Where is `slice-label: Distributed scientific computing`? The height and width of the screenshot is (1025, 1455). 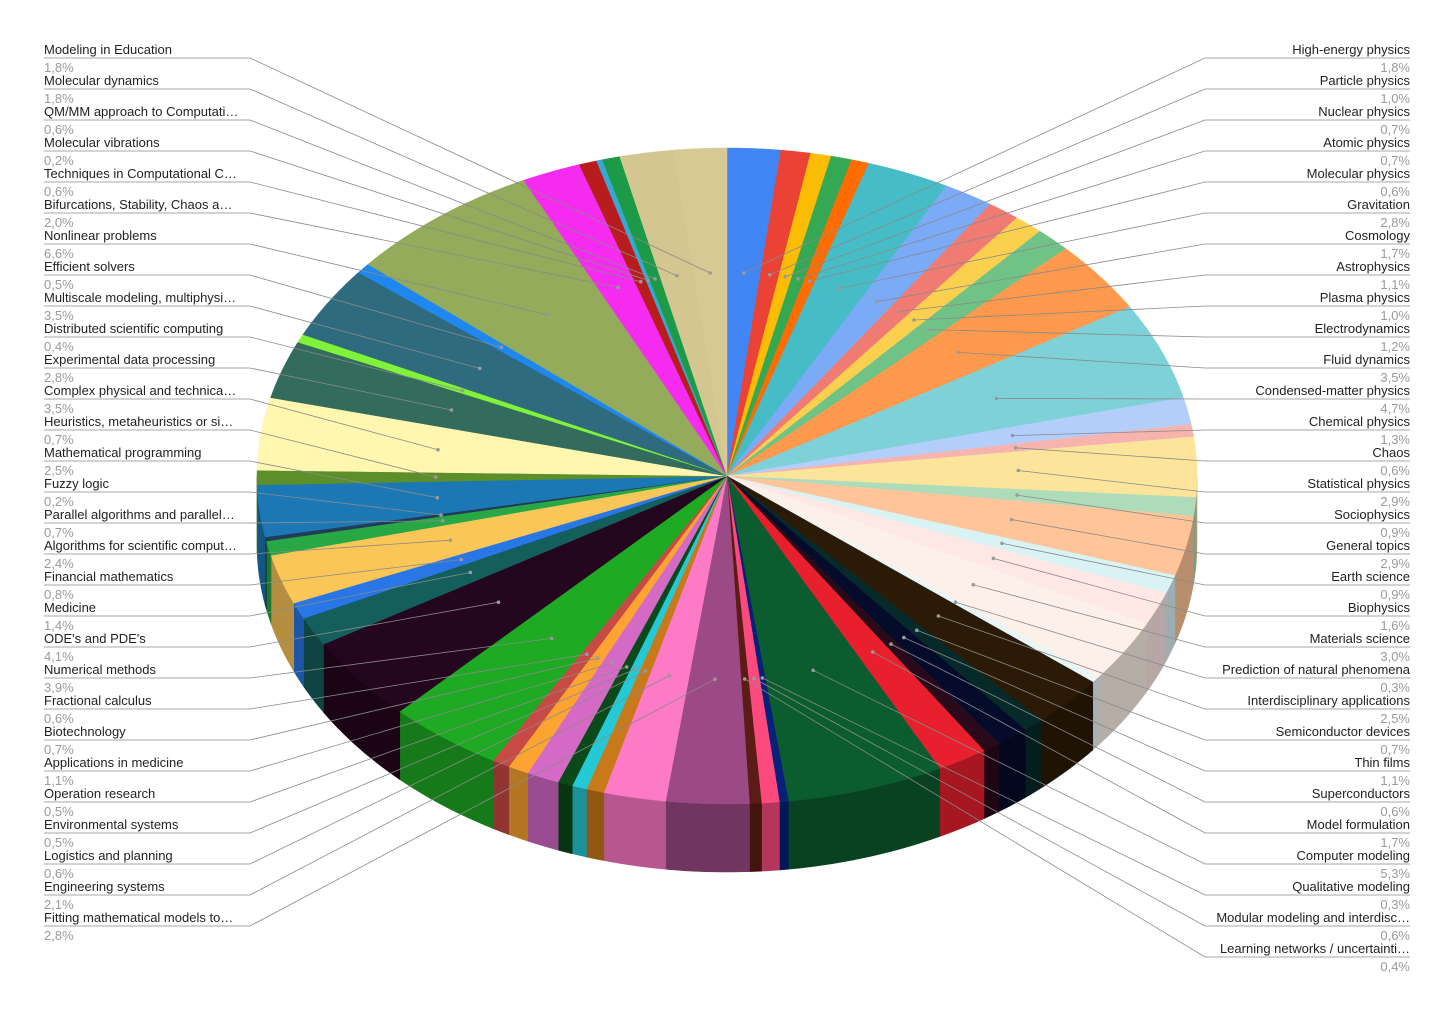
slice-label: Distributed scientific computing is located at coordinates (133, 328).